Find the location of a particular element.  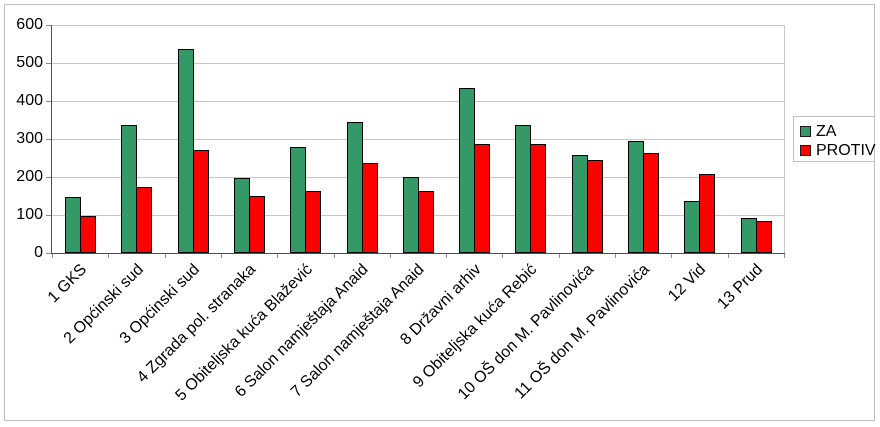

y-tick-label: 0 is located at coordinates (38, 252).